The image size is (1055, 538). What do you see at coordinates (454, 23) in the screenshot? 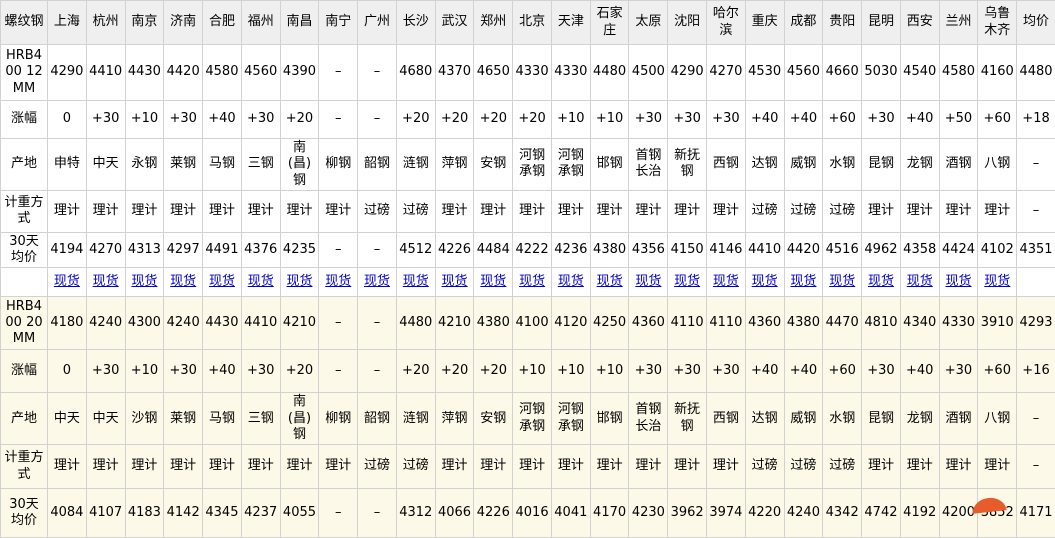
I see `city-header-cell: 武汉` at bounding box center [454, 23].